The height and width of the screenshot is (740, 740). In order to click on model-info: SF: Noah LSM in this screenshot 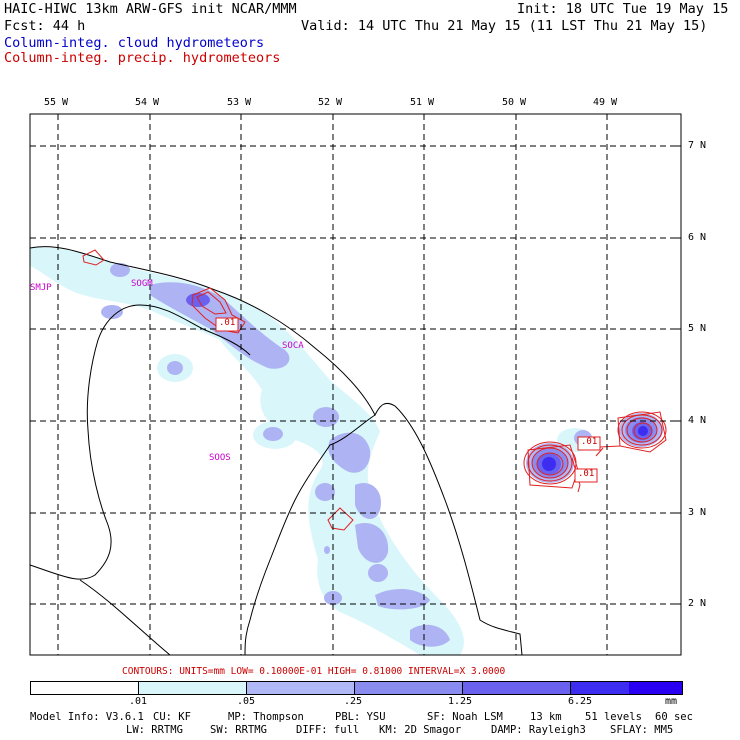, I will do `click(465, 717)`.